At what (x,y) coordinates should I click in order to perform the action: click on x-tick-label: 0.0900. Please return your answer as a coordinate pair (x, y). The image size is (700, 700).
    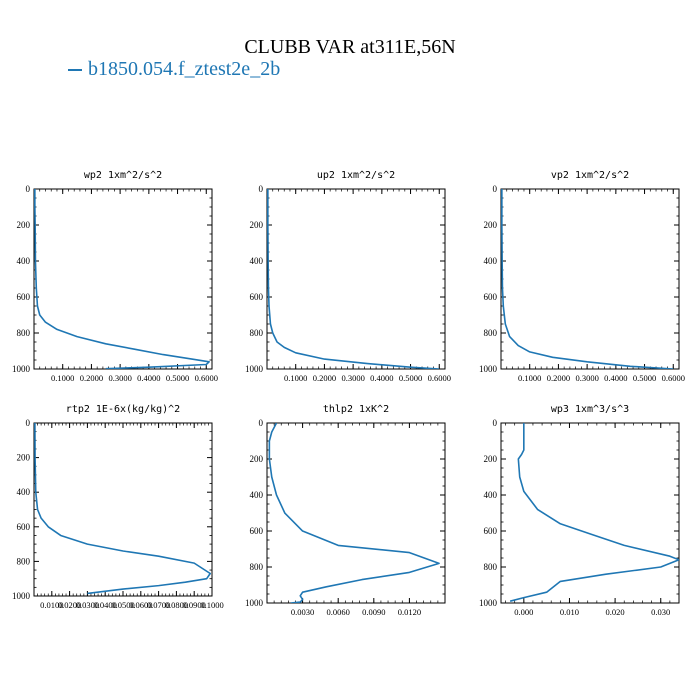
    Looking at the image, I should click on (194, 605).